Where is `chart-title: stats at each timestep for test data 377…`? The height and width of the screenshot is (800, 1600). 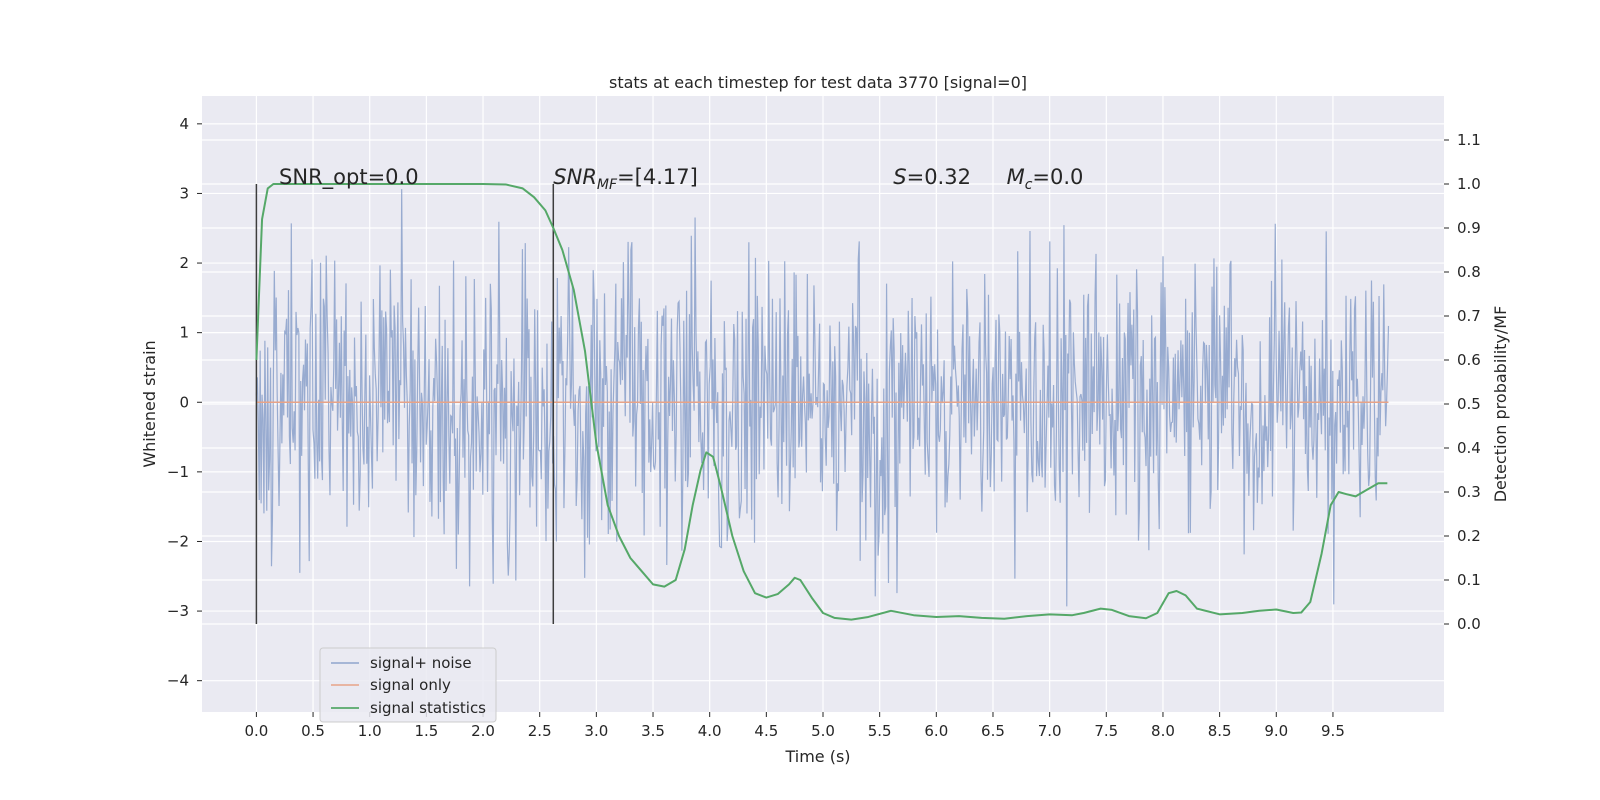
chart-title: stats at each timestep for test data 377… is located at coordinates (818, 82).